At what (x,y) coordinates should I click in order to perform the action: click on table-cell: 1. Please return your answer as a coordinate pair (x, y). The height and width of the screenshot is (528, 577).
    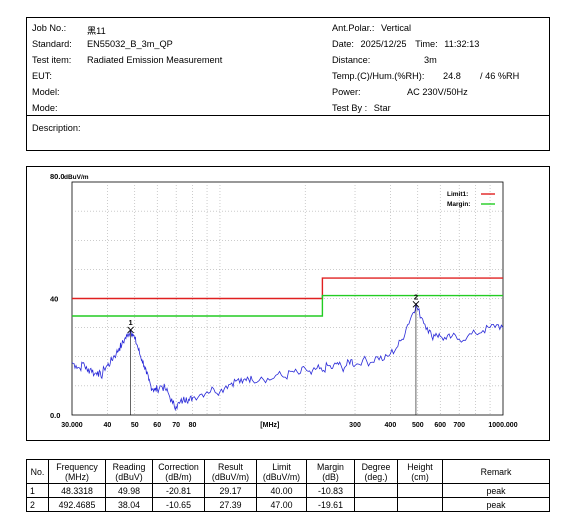
    Looking at the image, I should click on (37, 490).